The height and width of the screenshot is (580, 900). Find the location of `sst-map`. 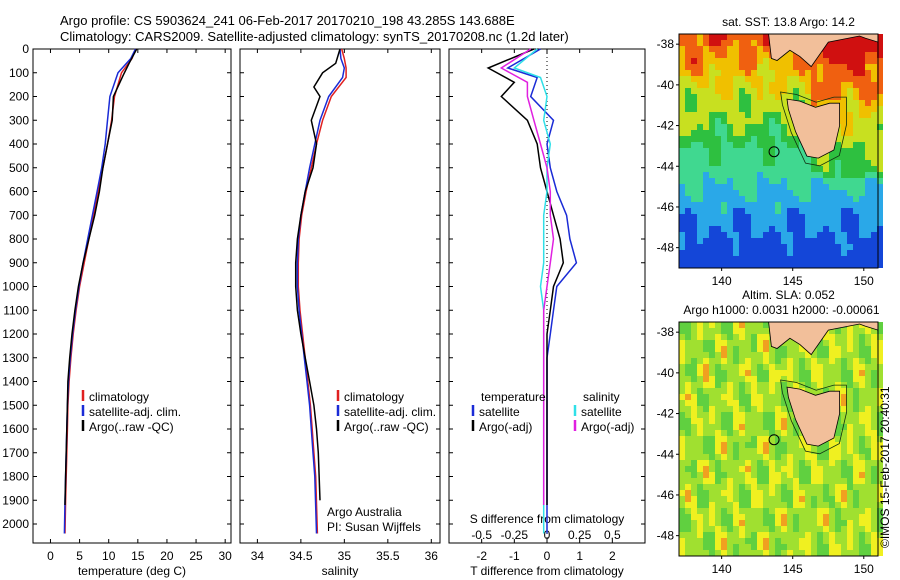

sst-map is located at coordinates (781, 150).